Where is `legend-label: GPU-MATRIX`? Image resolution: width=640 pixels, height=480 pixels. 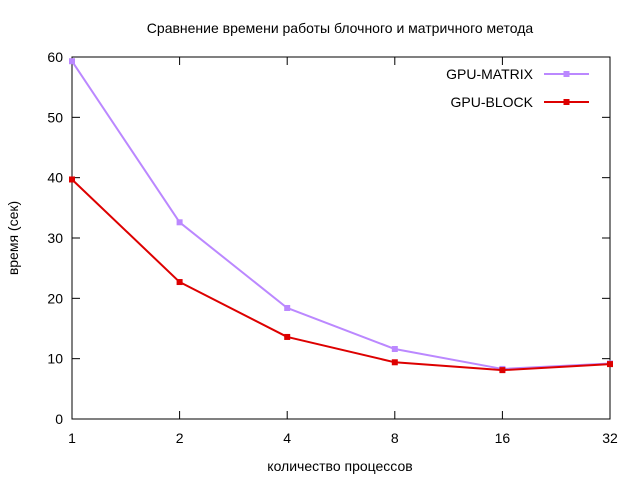 legend-label: GPU-MATRIX is located at coordinates (490, 74).